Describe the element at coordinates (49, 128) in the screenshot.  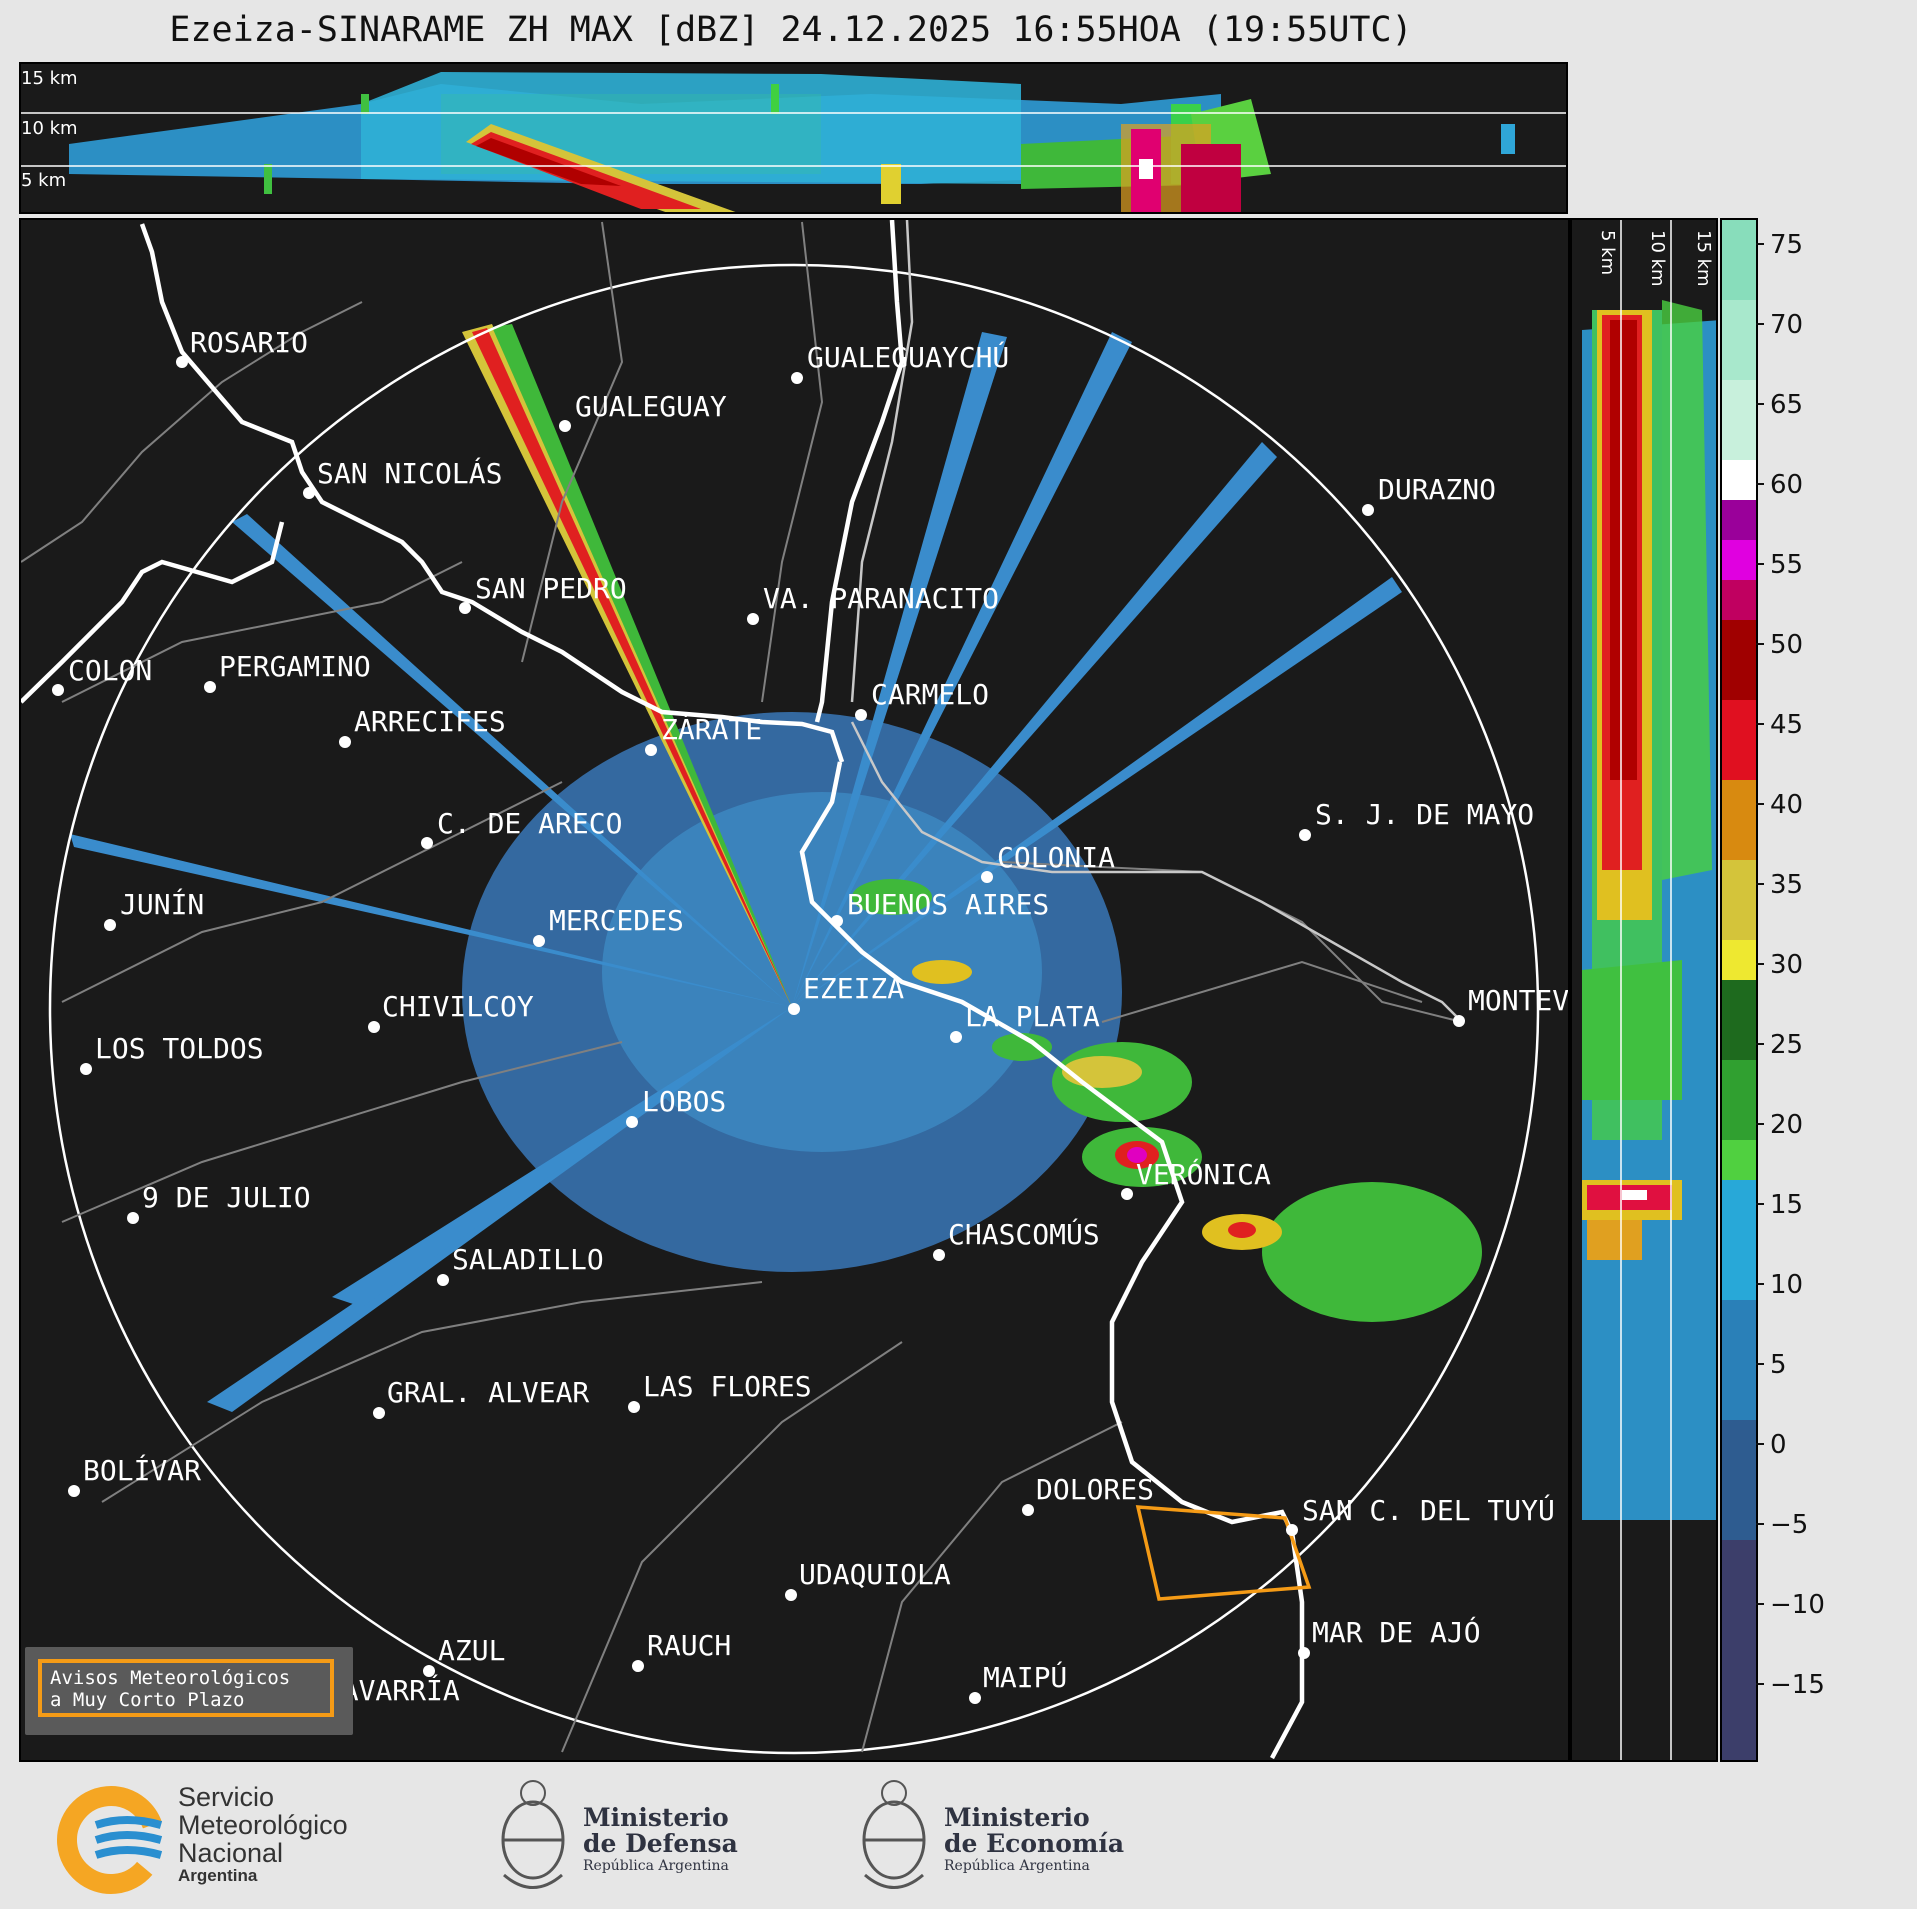
I see `height-label-10: 10 km` at that location.